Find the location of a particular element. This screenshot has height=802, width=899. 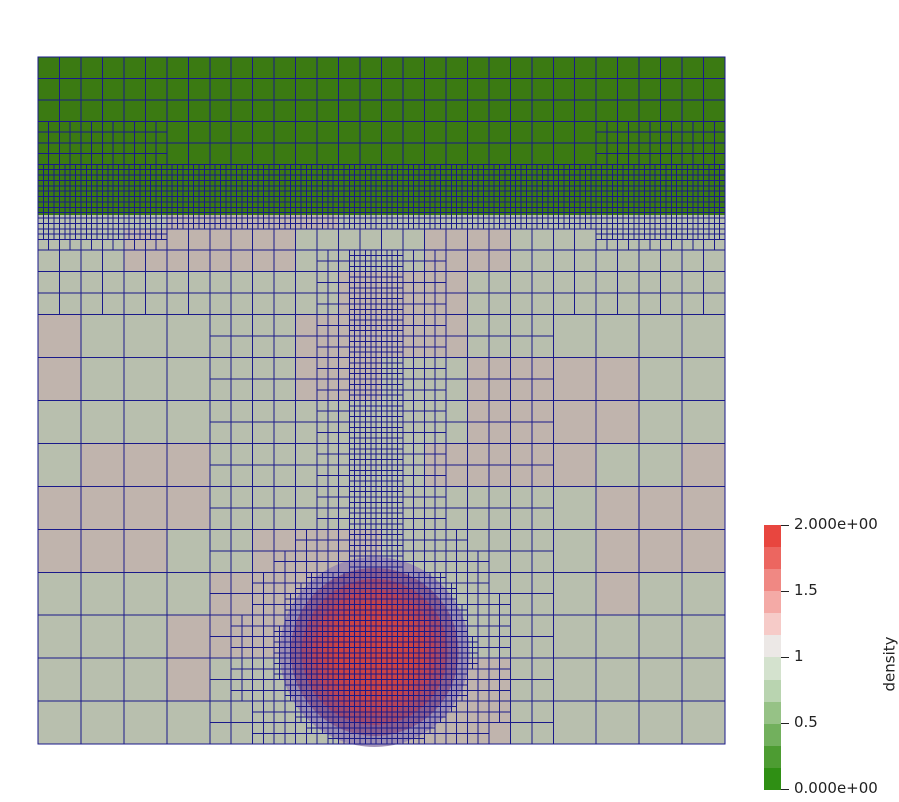

colorbar-label-1-5: 1.5 is located at coordinates (806, 590).